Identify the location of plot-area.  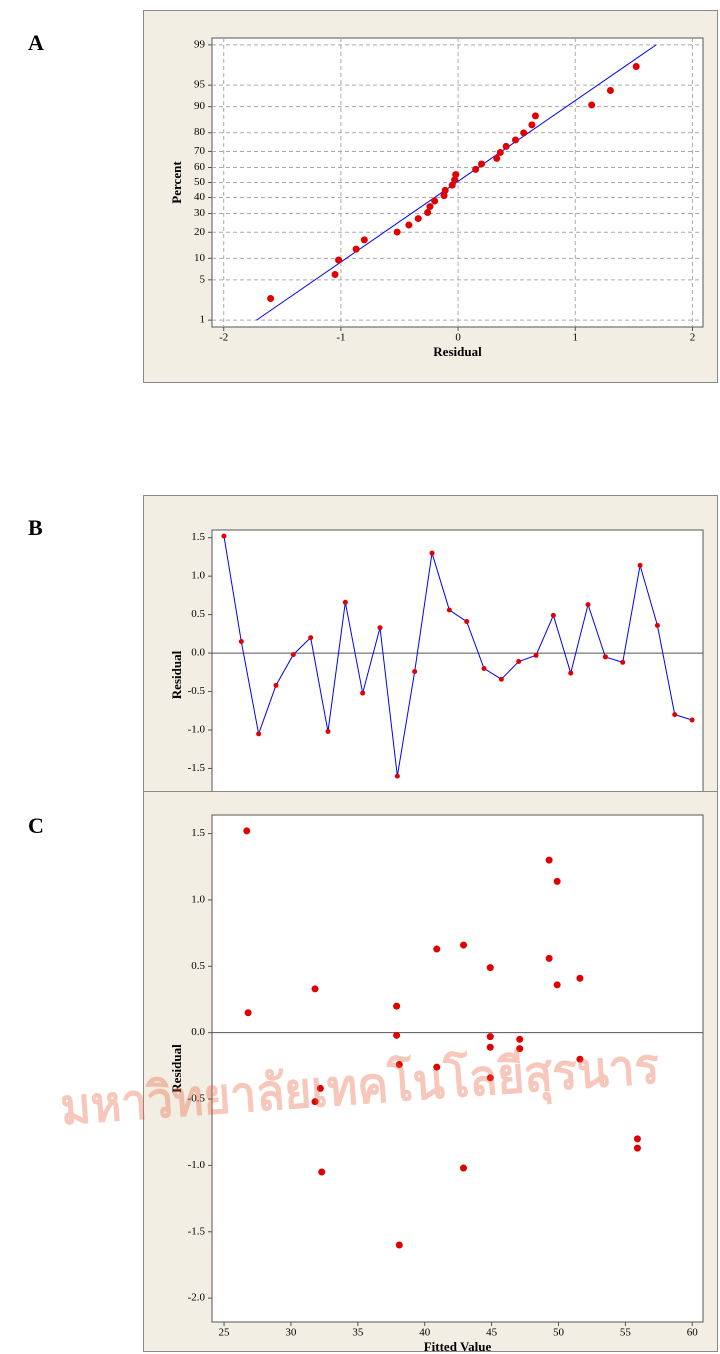
(457, 675).